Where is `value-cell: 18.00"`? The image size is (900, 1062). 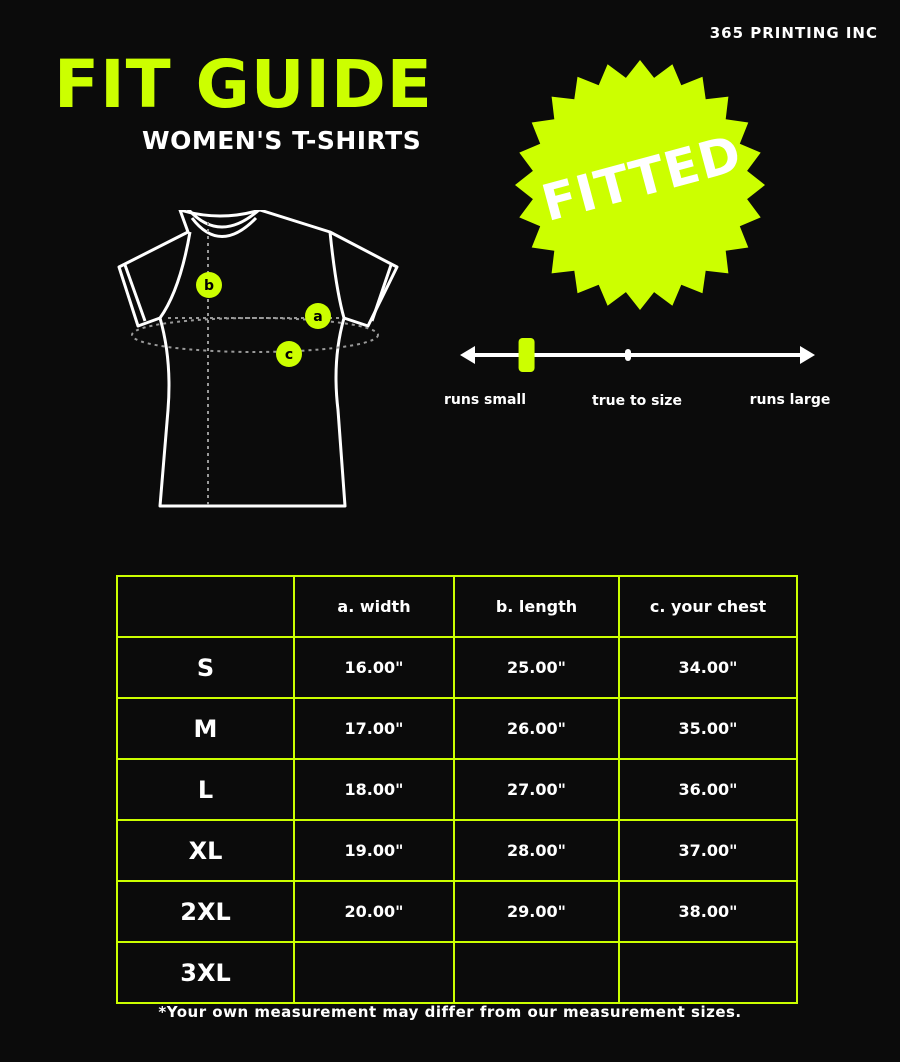
value-cell: 18.00" is located at coordinates (374, 789).